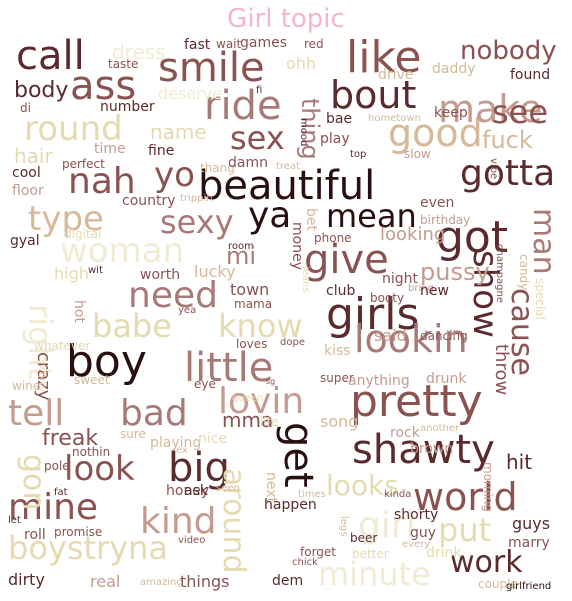 This screenshot has width=572, height=601. Describe the element at coordinates (490, 109) in the screenshot. I see `cloud-word: make` at that location.